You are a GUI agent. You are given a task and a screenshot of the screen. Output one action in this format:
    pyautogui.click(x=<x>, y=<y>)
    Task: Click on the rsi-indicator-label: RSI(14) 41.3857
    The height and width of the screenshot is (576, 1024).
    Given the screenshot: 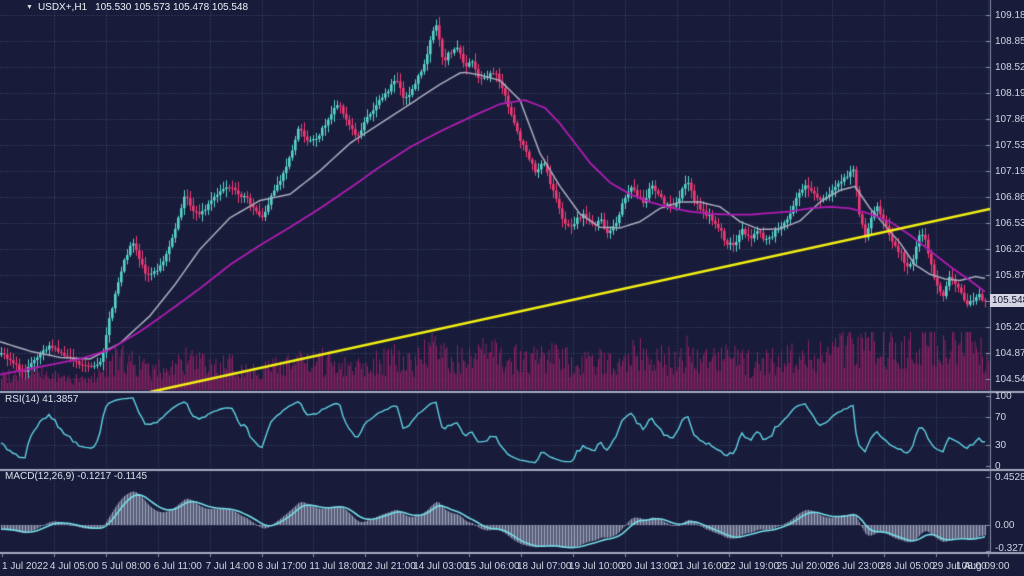 What is the action you would take?
    pyautogui.click(x=42, y=399)
    